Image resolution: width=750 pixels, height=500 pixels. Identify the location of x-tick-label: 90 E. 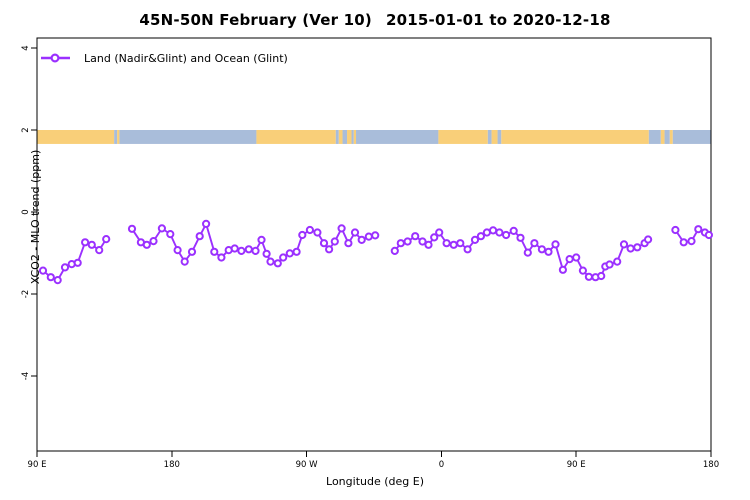
(576, 465).